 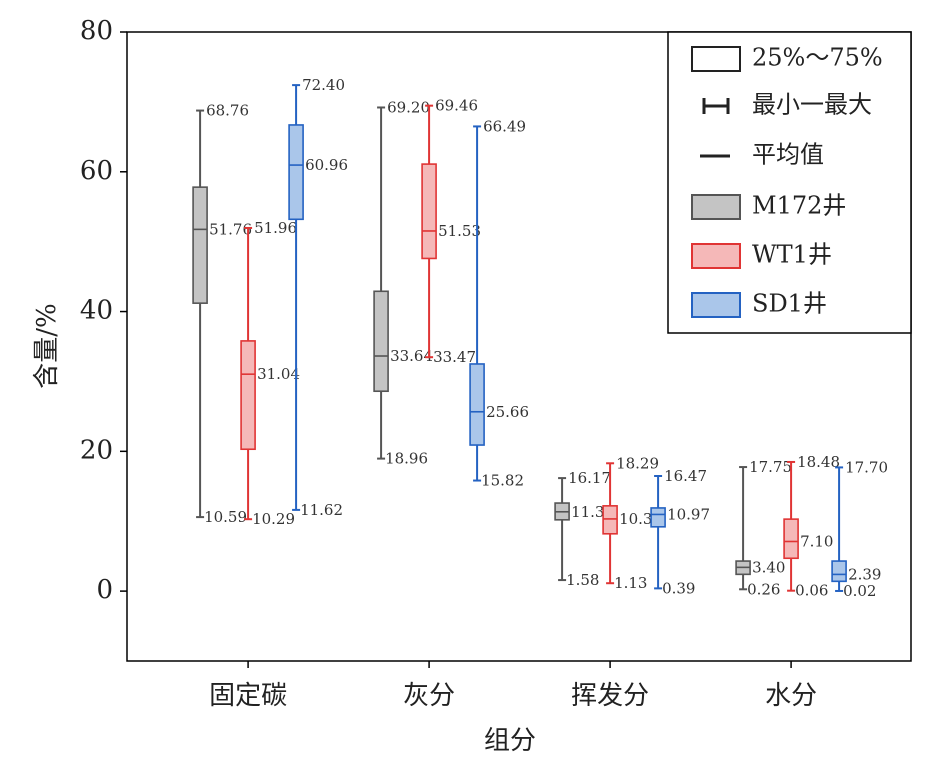 I want to click on y-tick-label: 60, so click(x=96, y=171).